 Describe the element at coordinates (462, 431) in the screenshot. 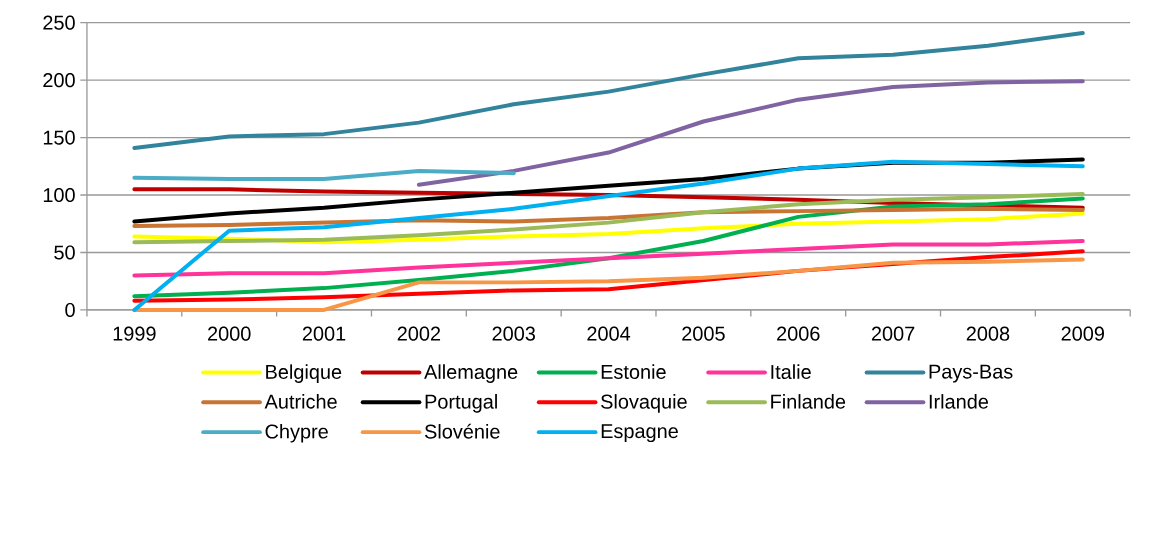

I see `legend-label: Slovénie` at that location.